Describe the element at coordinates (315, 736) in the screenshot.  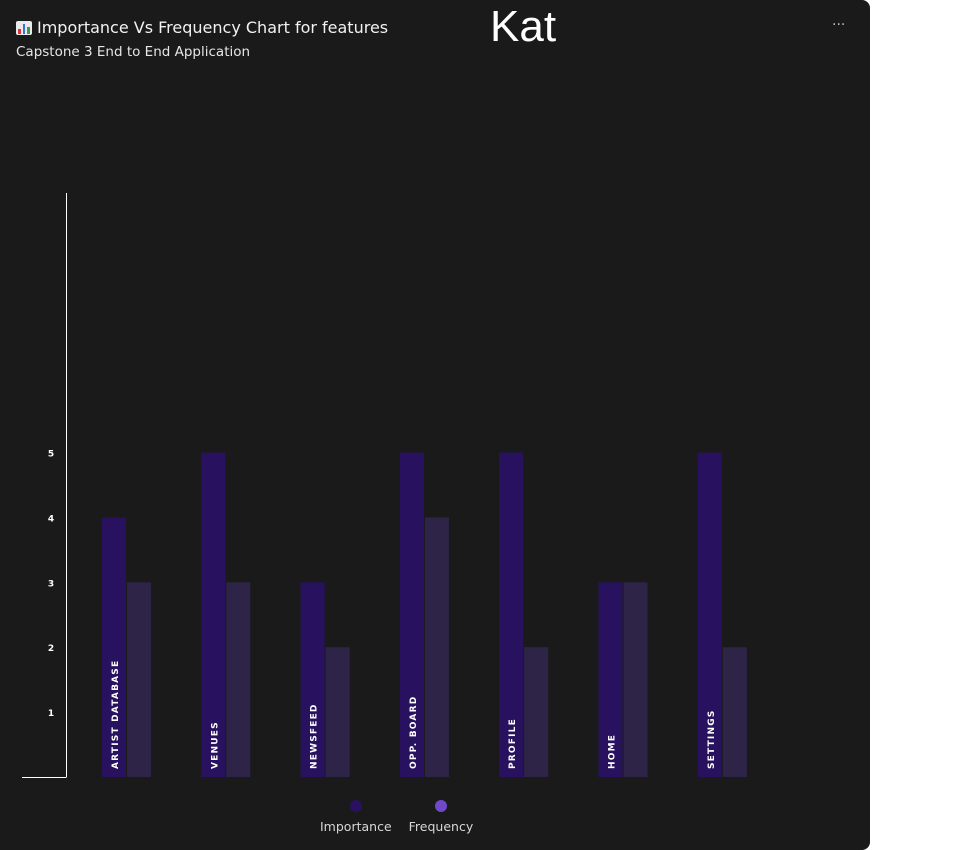
I see `category-label: NEWSFEED` at that location.